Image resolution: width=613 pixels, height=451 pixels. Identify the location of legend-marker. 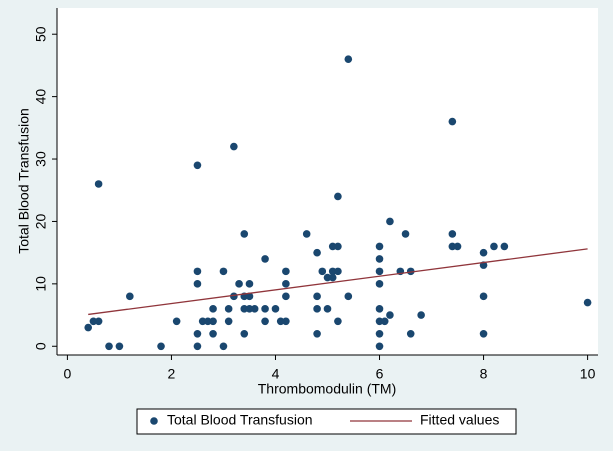
(154, 421).